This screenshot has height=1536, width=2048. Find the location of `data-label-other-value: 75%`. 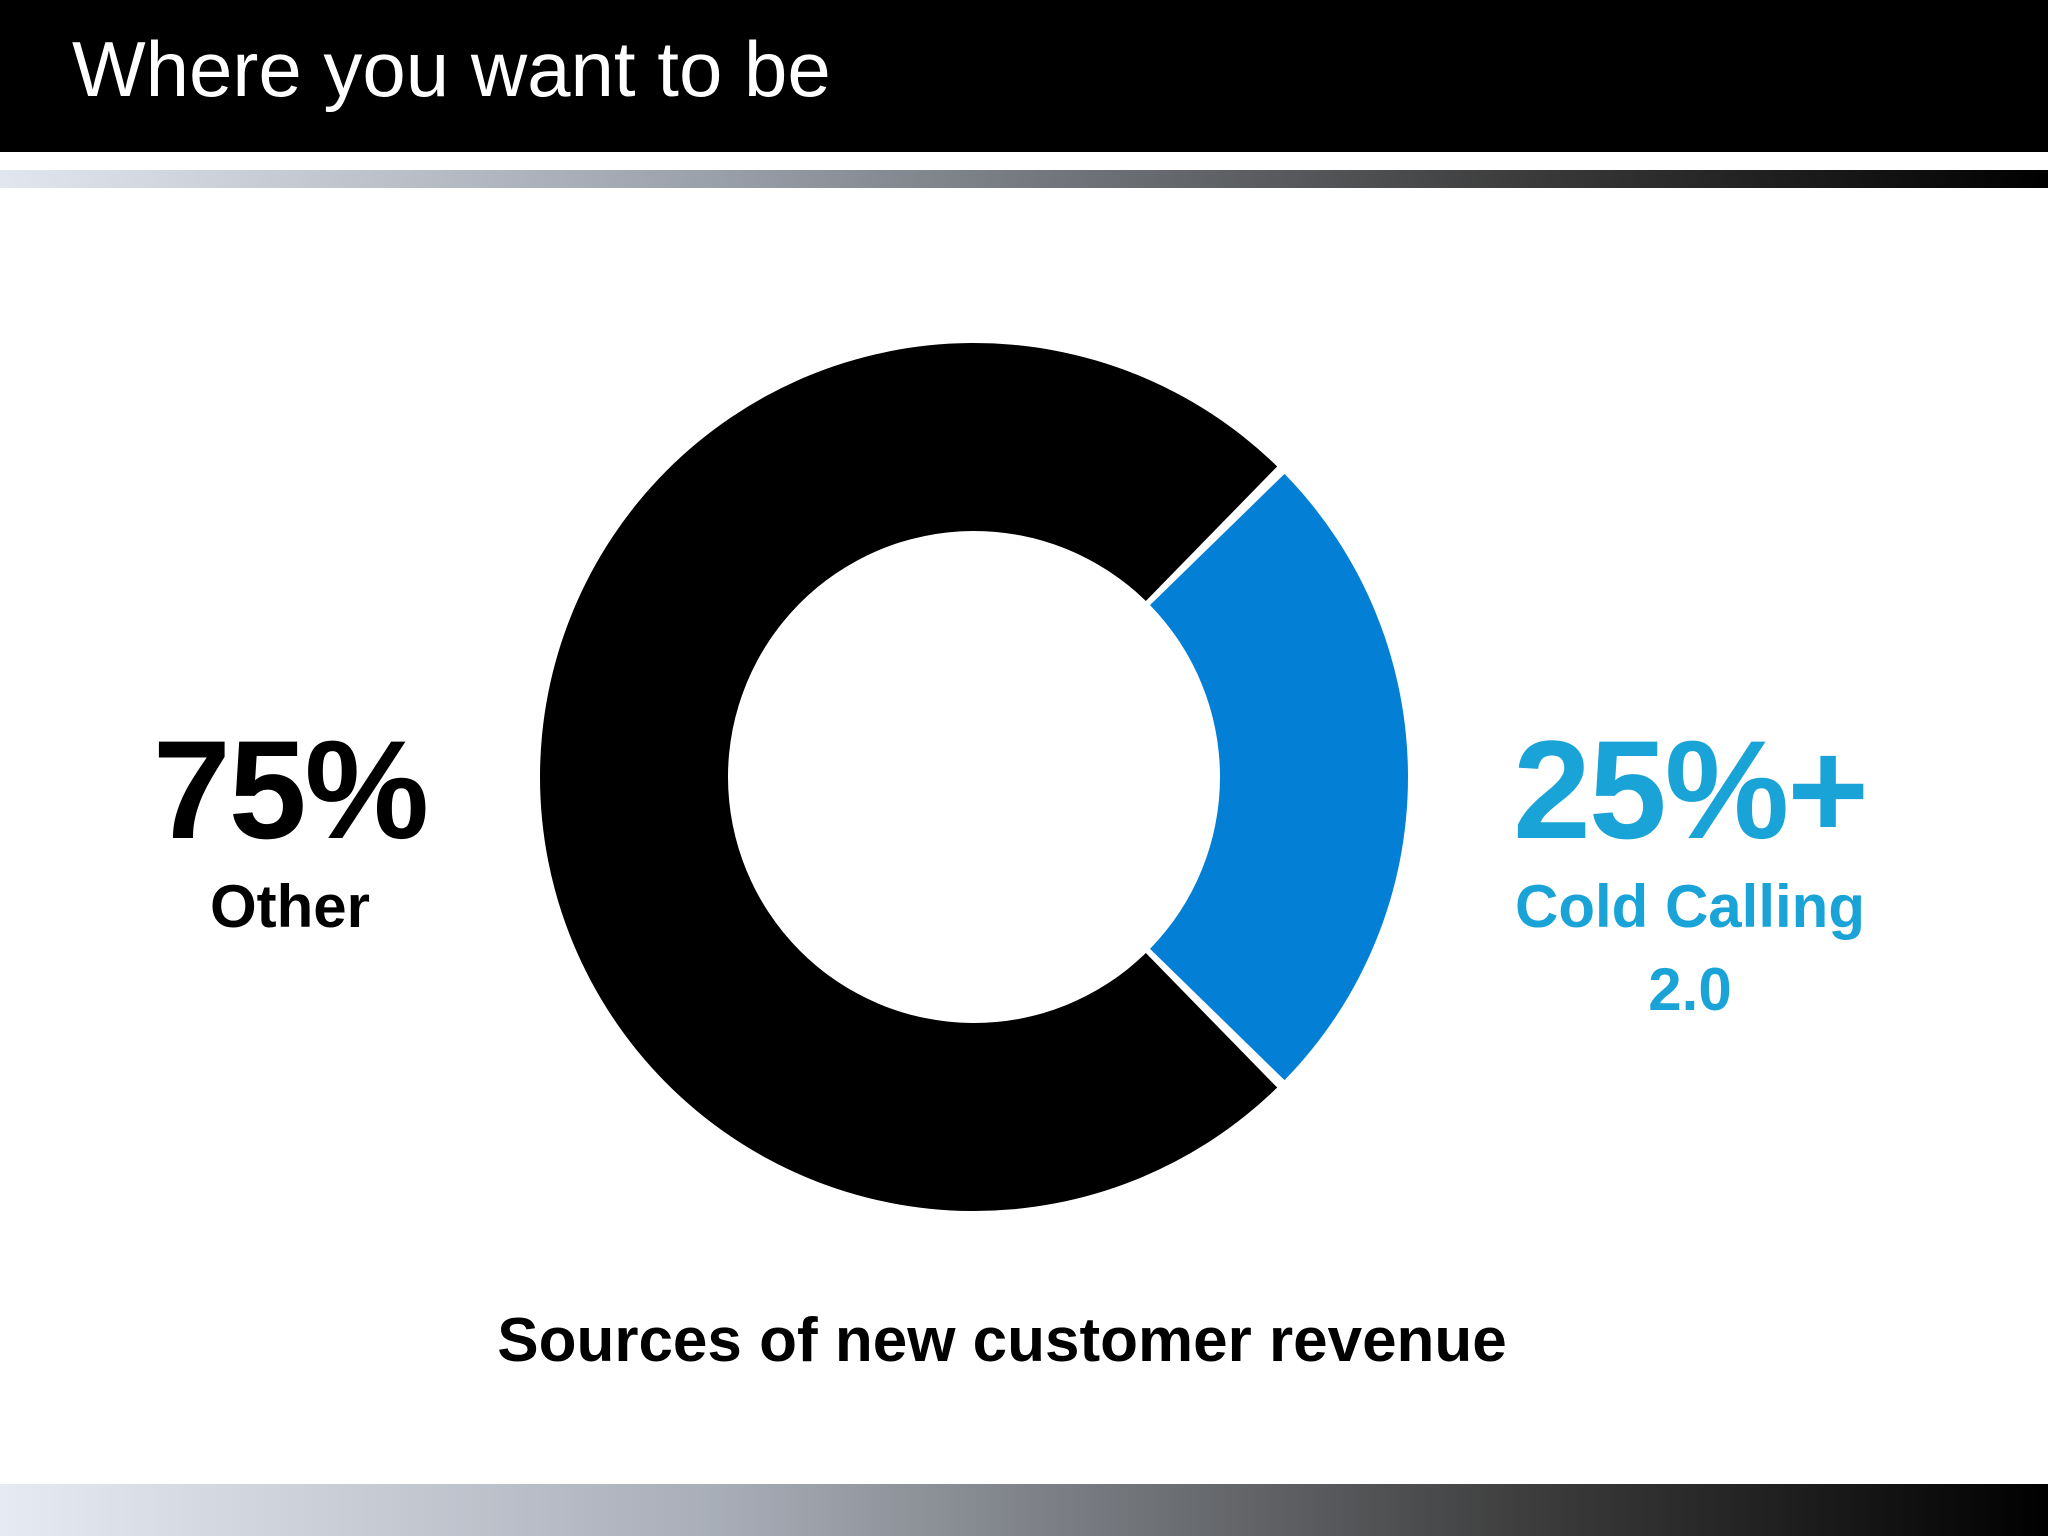

data-label-other-value: 75% is located at coordinates (290, 789).